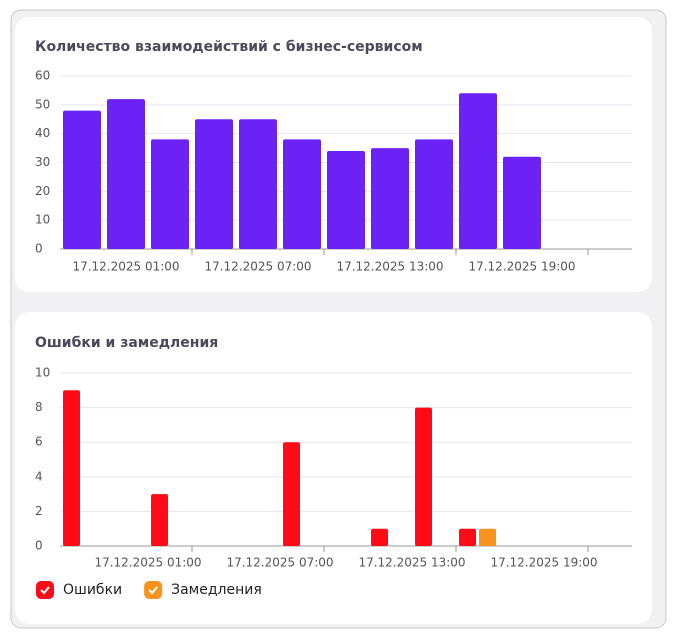 This screenshot has width=677, height=638. I want to click on chart-title: Ошибки и замедления, so click(126, 343).